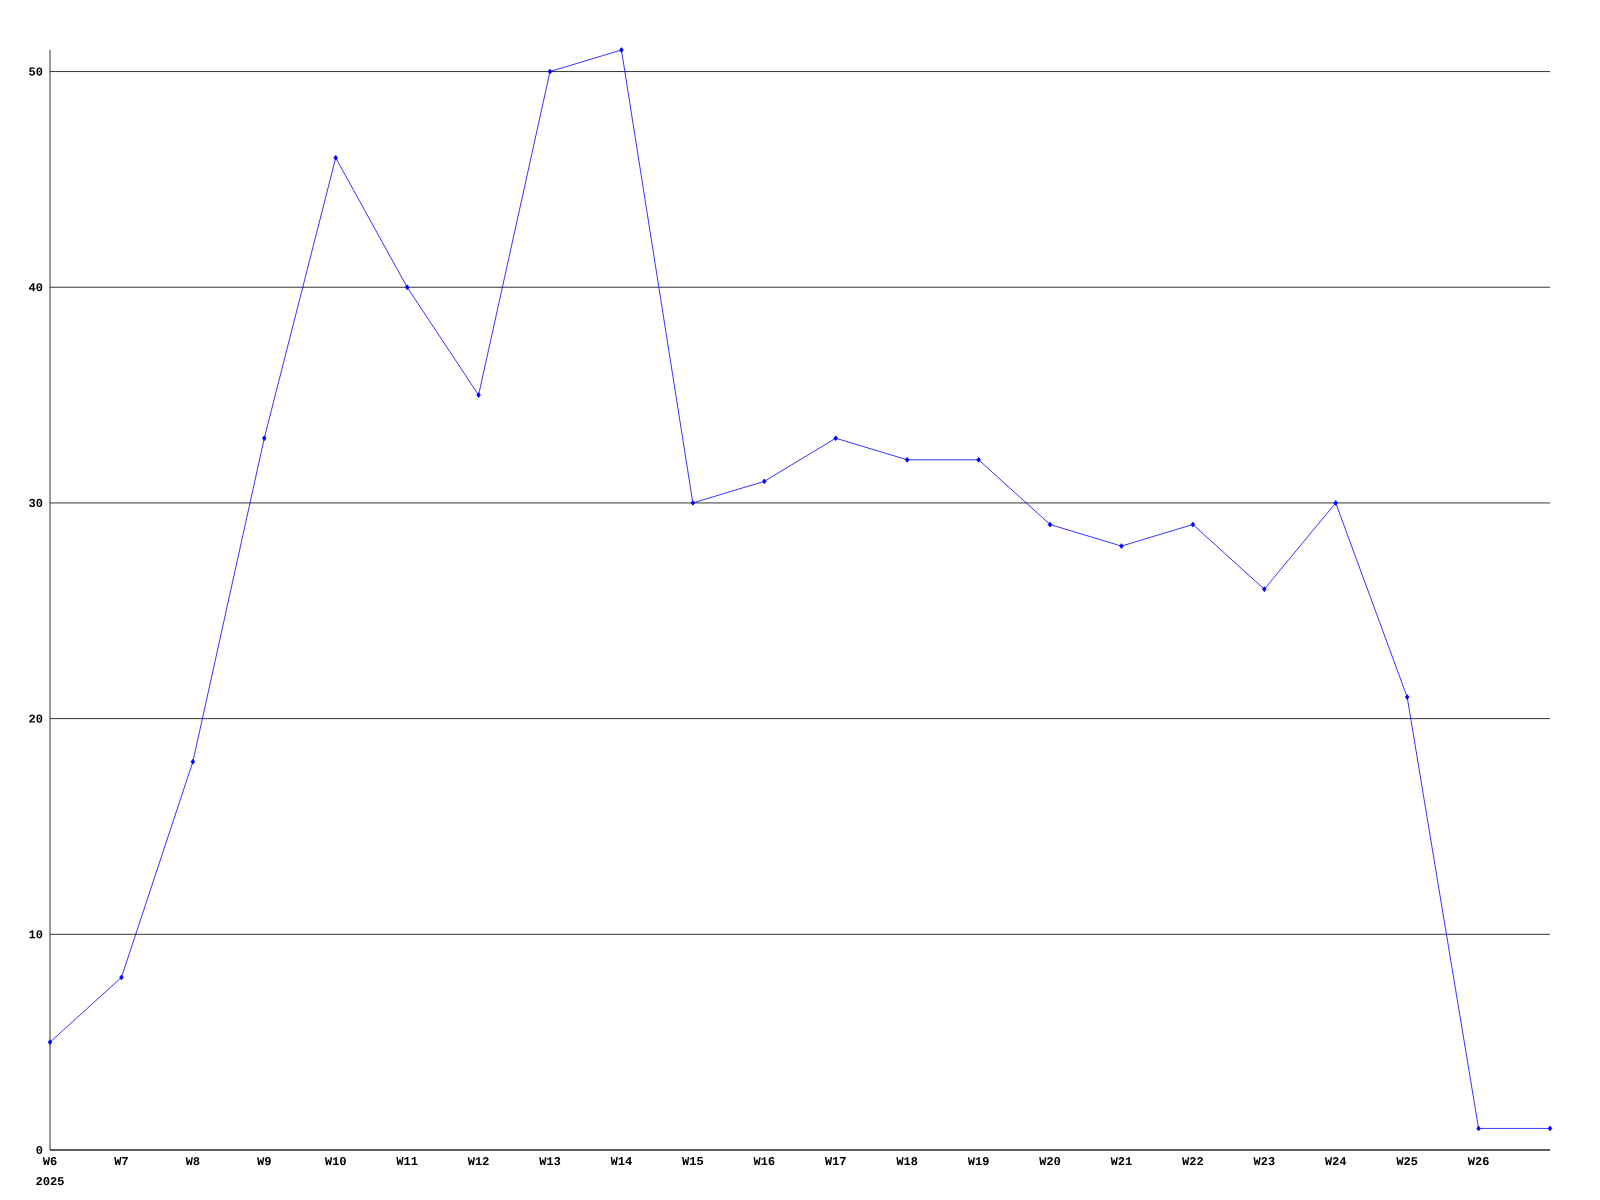 The height and width of the screenshot is (1200, 1600). What do you see at coordinates (1407, 1161) in the screenshot?
I see `x-tick-label: W25` at bounding box center [1407, 1161].